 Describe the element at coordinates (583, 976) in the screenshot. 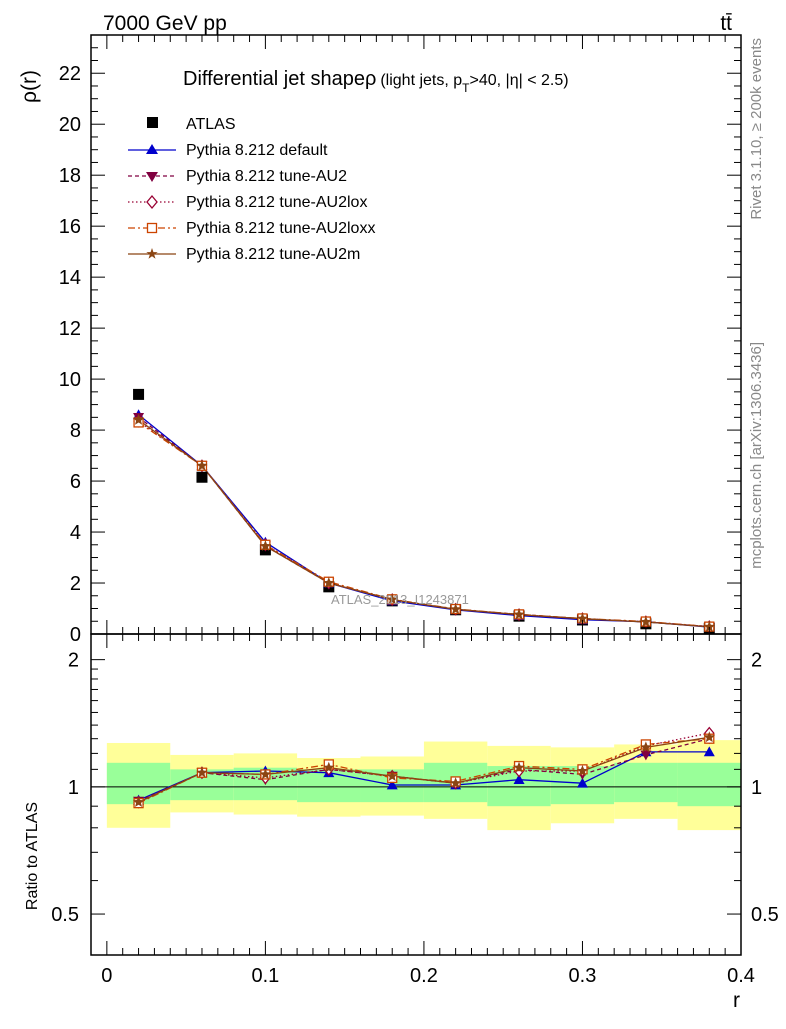

I see `x-tick-label-0.3: 0.3` at that location.